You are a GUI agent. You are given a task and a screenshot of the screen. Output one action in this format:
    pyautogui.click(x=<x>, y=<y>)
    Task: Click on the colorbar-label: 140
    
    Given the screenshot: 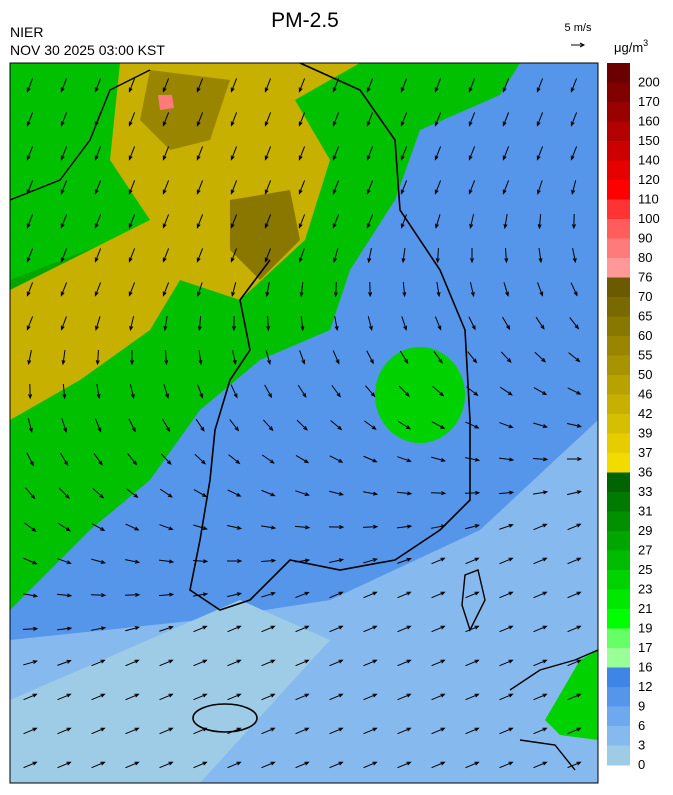 What is the action you would take?
    pyautogui.click(x=649, y=160)
    